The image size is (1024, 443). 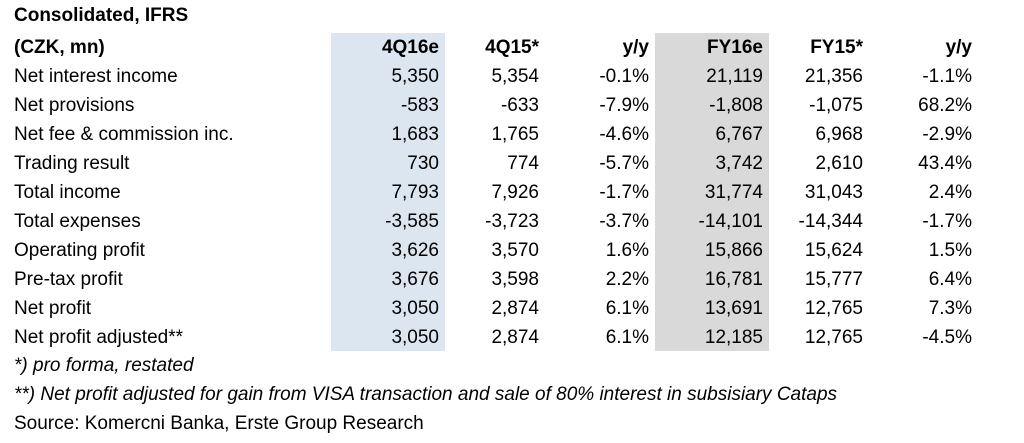 What do you see at coordinates (947, 76) in the screenshot?
I see `value-yy-year: -1.1%` at bounding box center [947, 76].